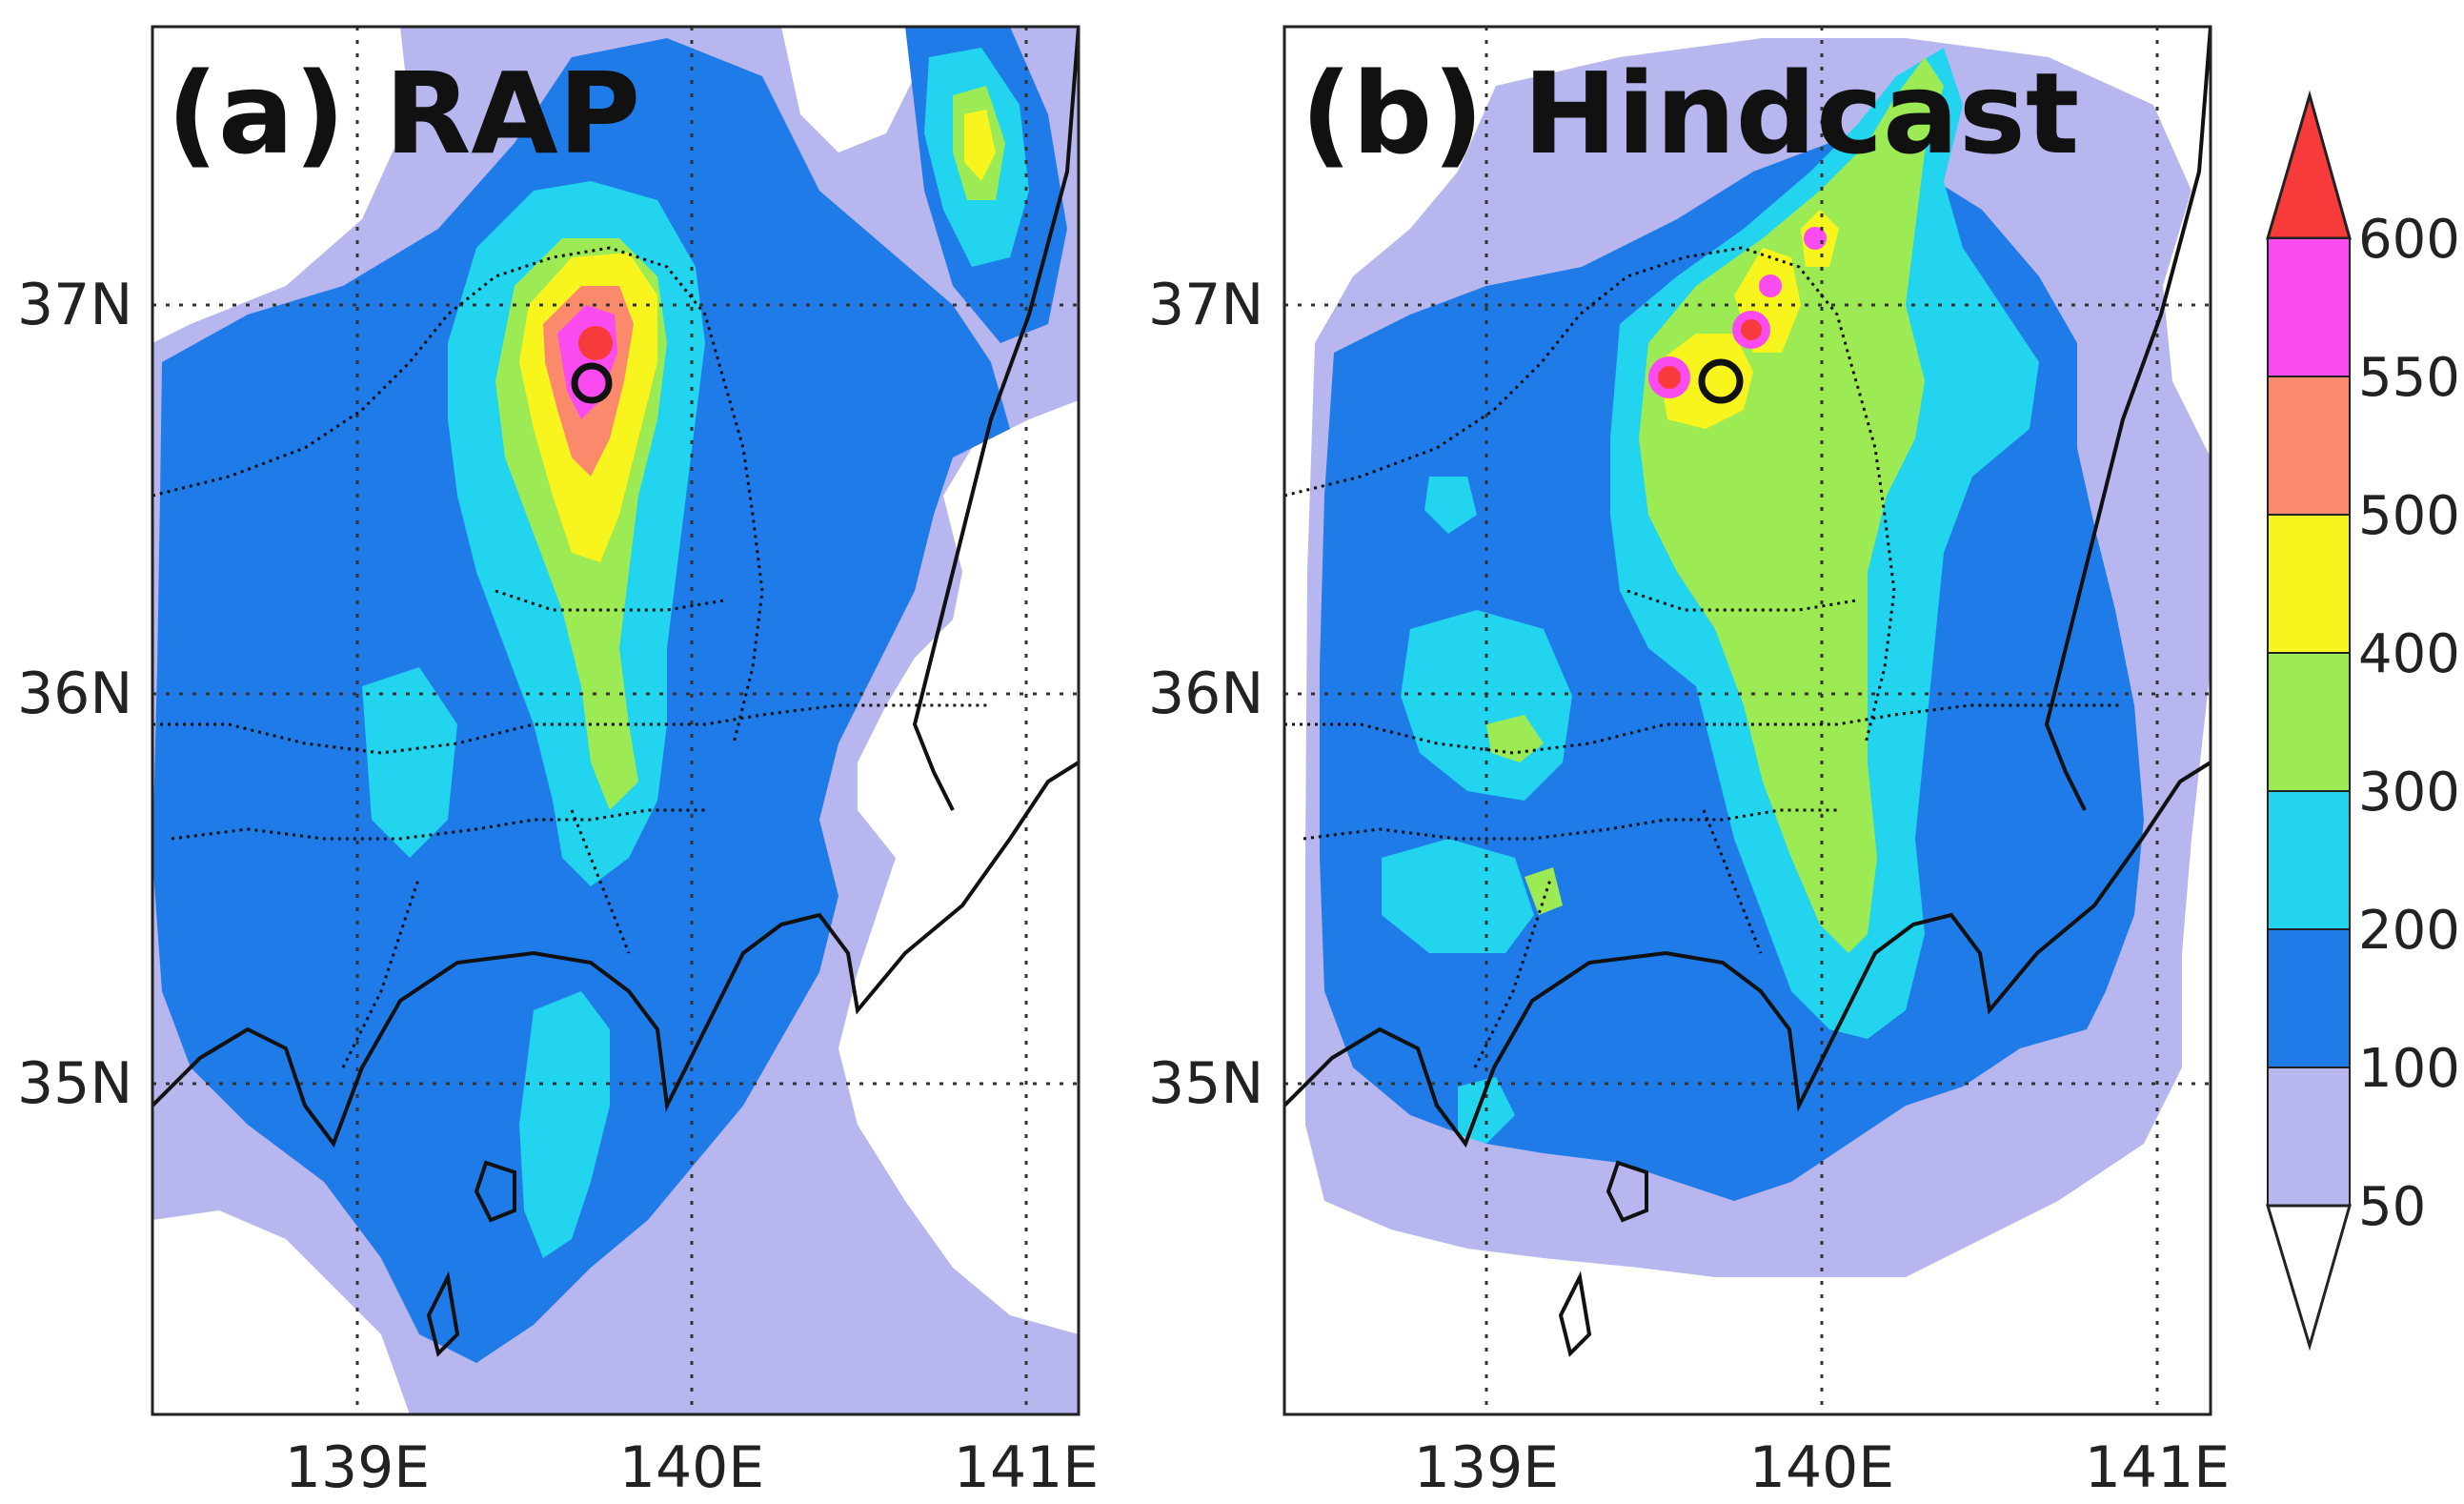  What do you see at coordinates (1205, 1083) in the screenshot?
I see `panel-b-y-tick-35n: 35N` at bounding box center [1205, 1083].